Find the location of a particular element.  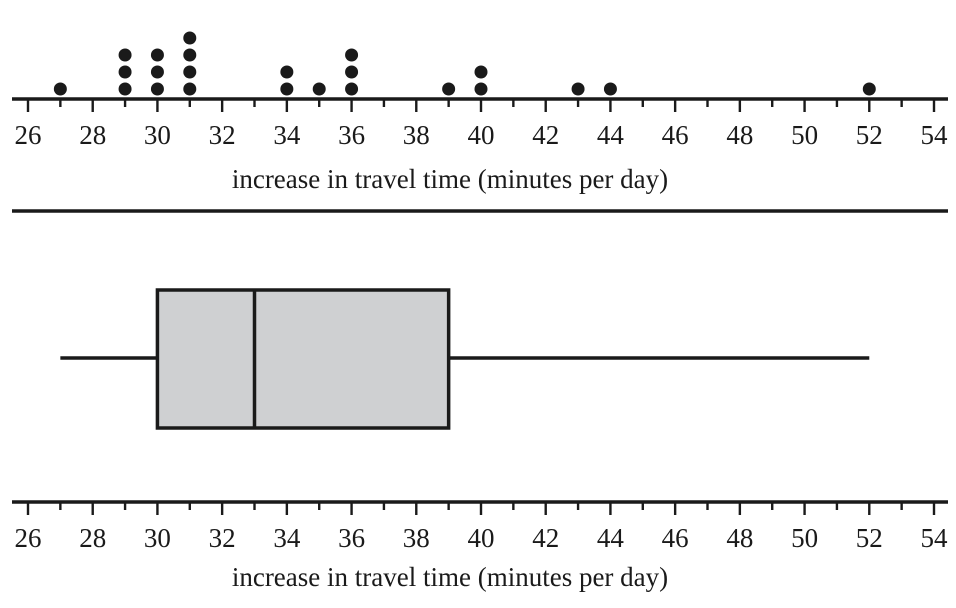

dot-plot-ticks is located at coordinates (481, 105).